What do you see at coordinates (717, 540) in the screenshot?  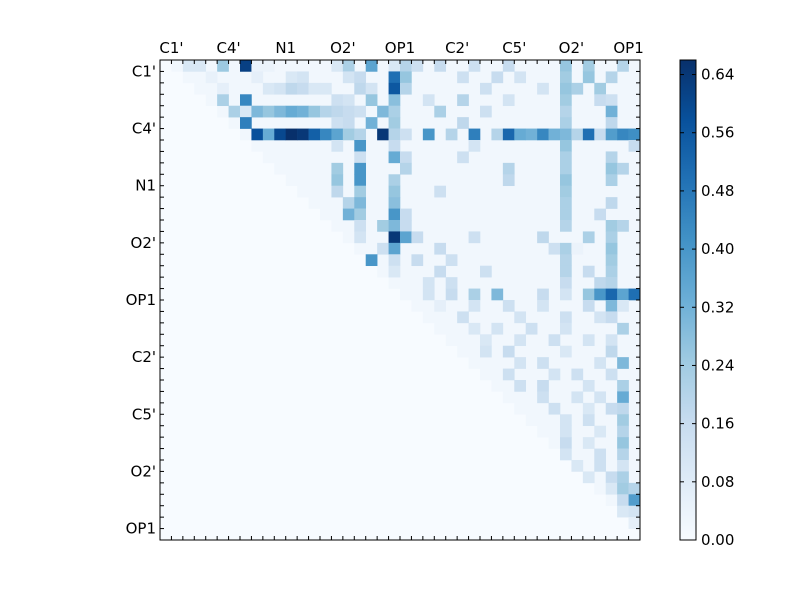 I see `colorbar-tick-label: 0.00` at bounding box center [717, 540].